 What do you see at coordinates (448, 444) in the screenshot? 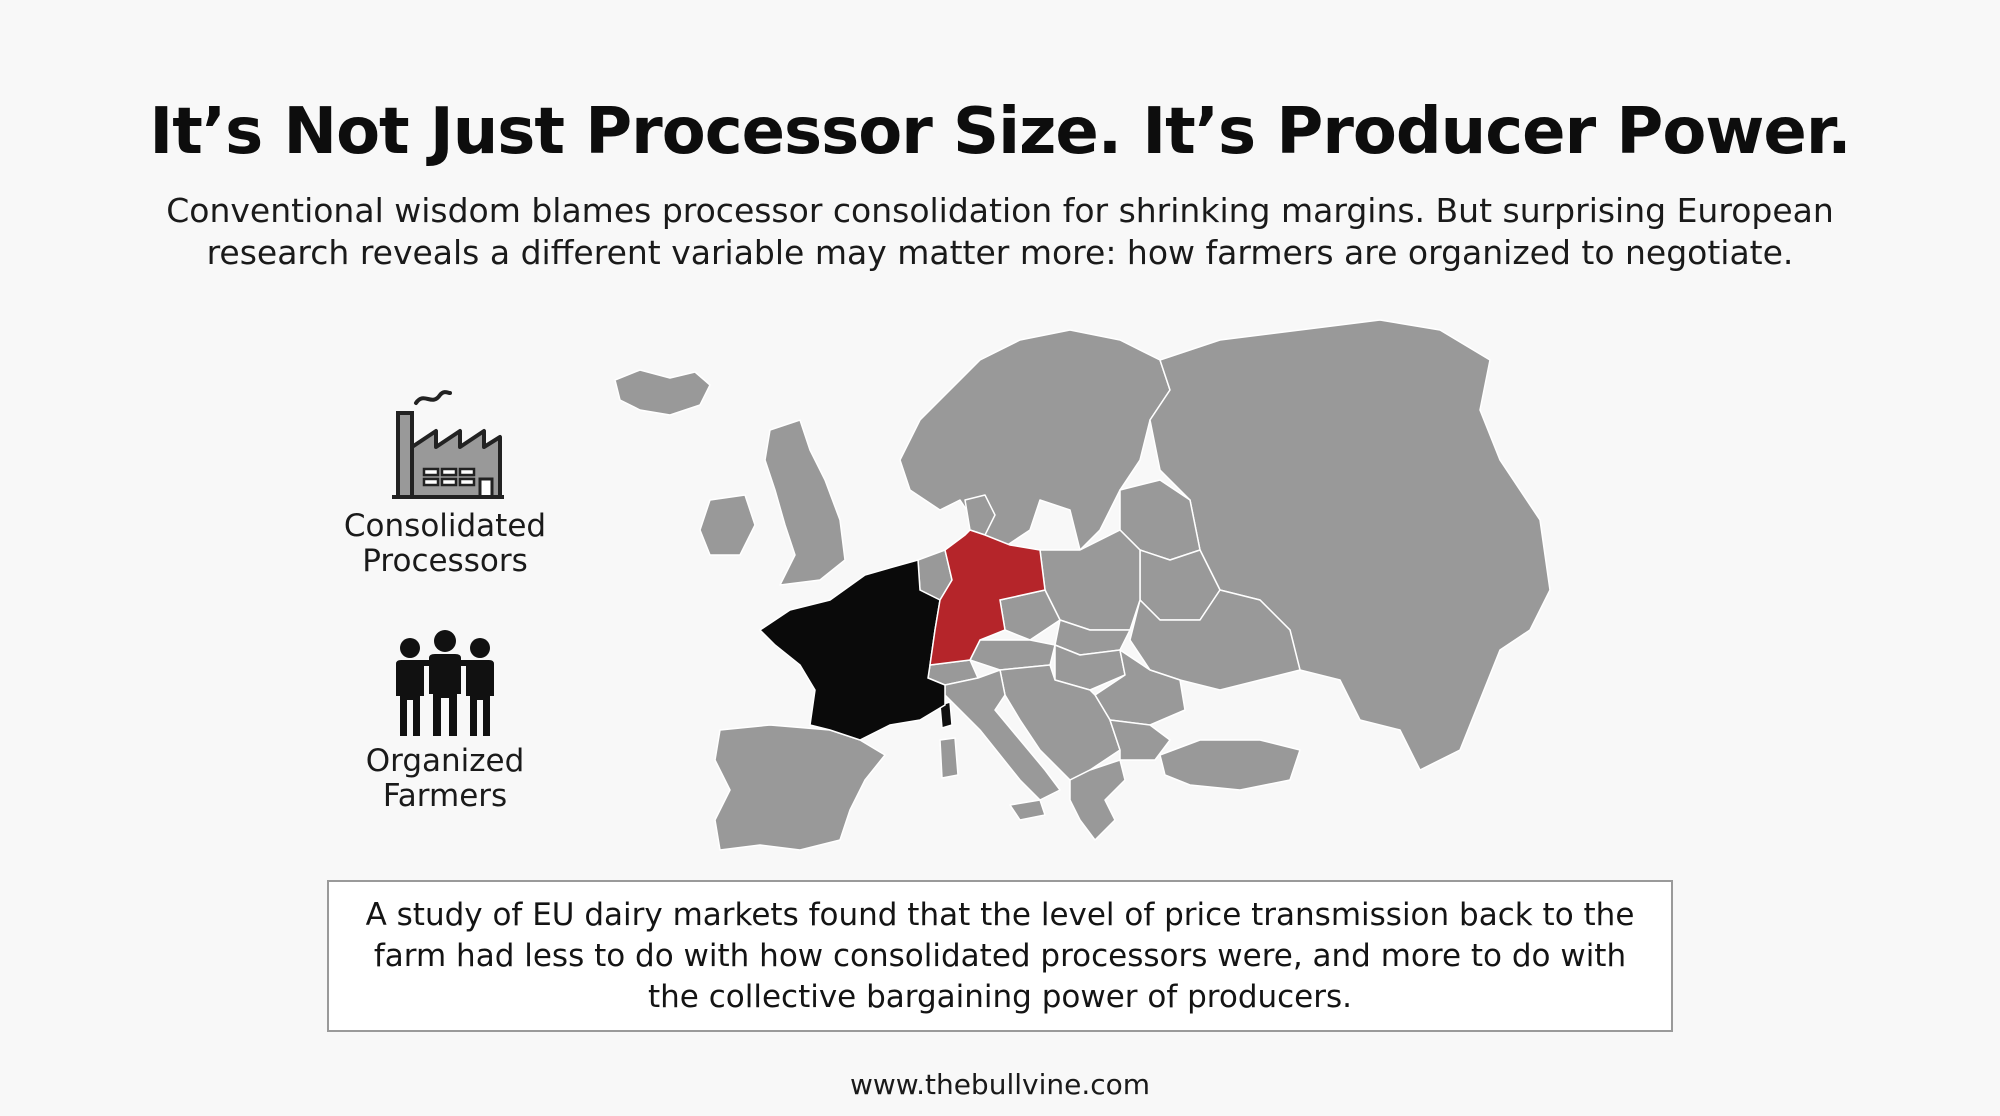
I see `factory-icon` at bounding box center [448, 444].